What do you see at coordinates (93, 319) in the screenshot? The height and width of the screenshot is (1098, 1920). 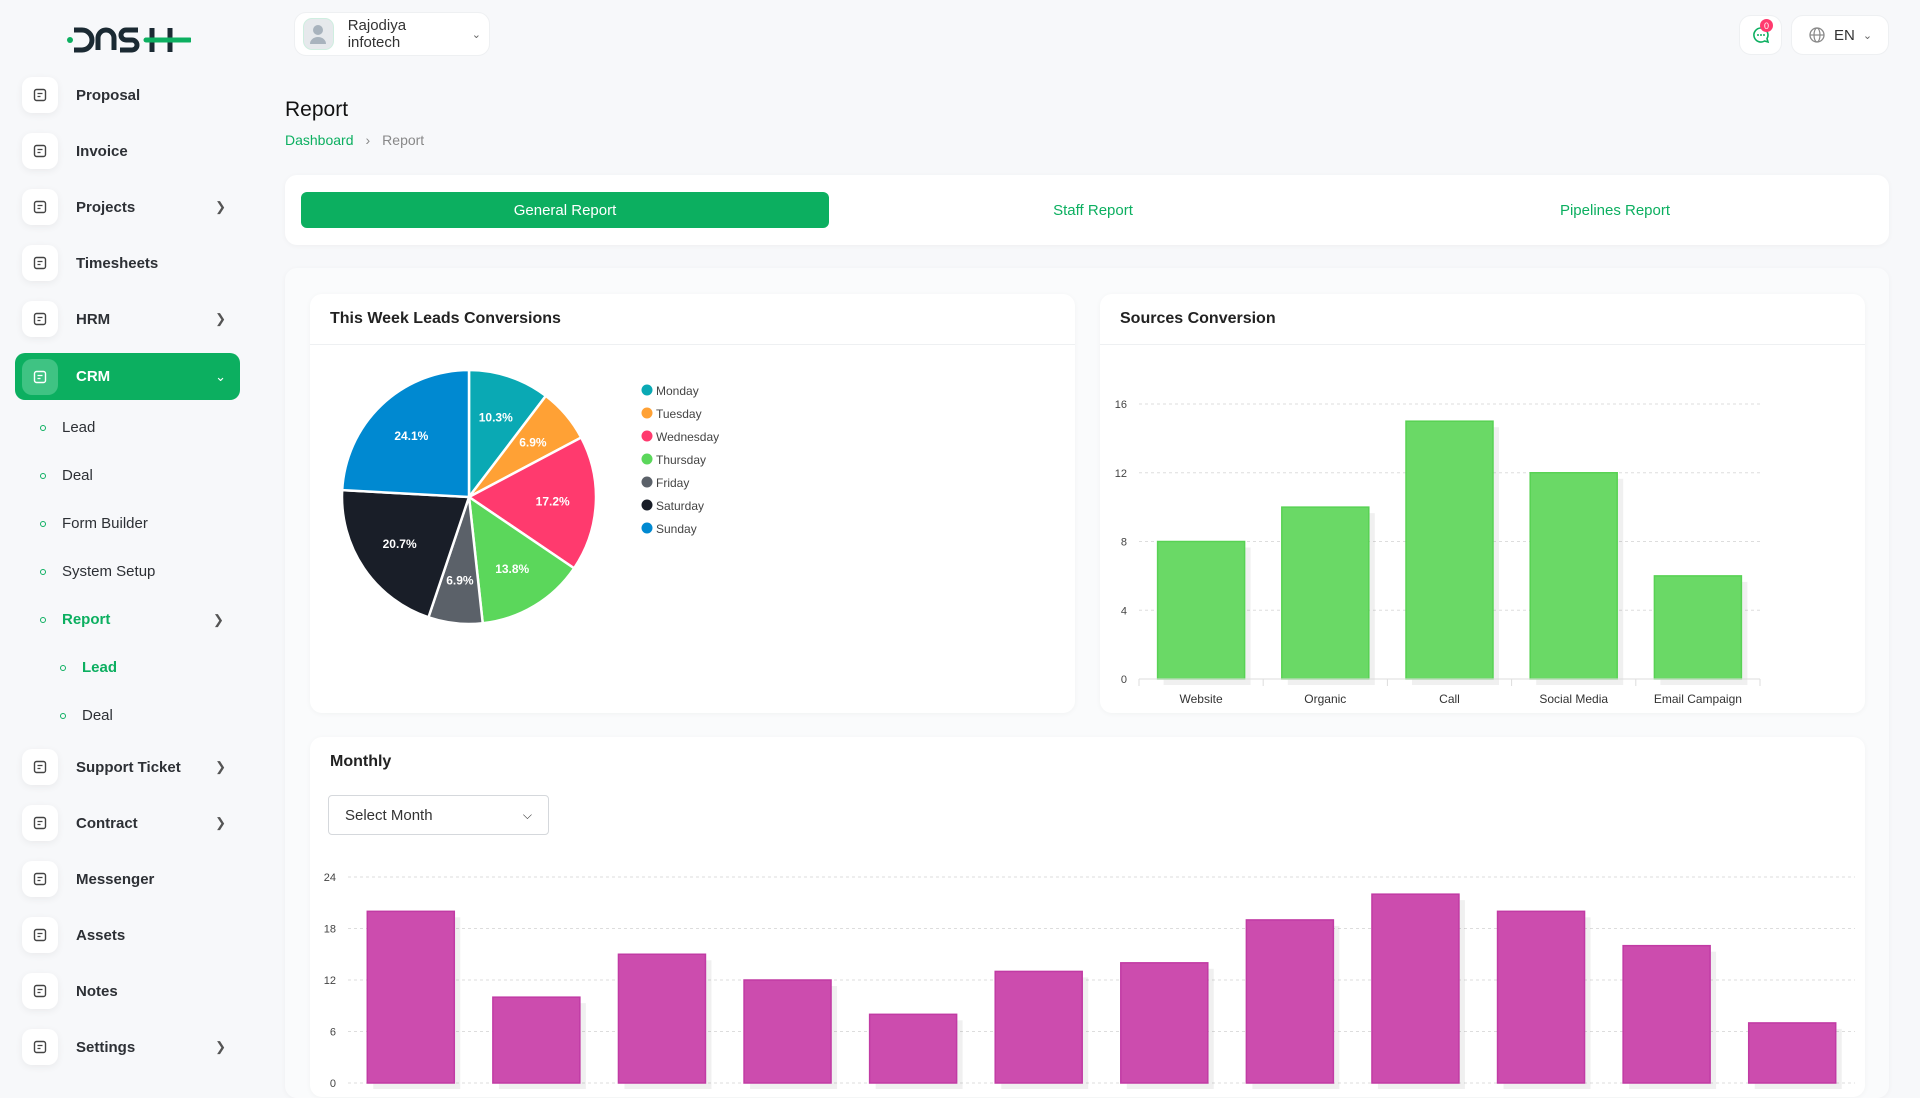 I see `sidebar-item-label: HRM` at bounding box center [93, 319].